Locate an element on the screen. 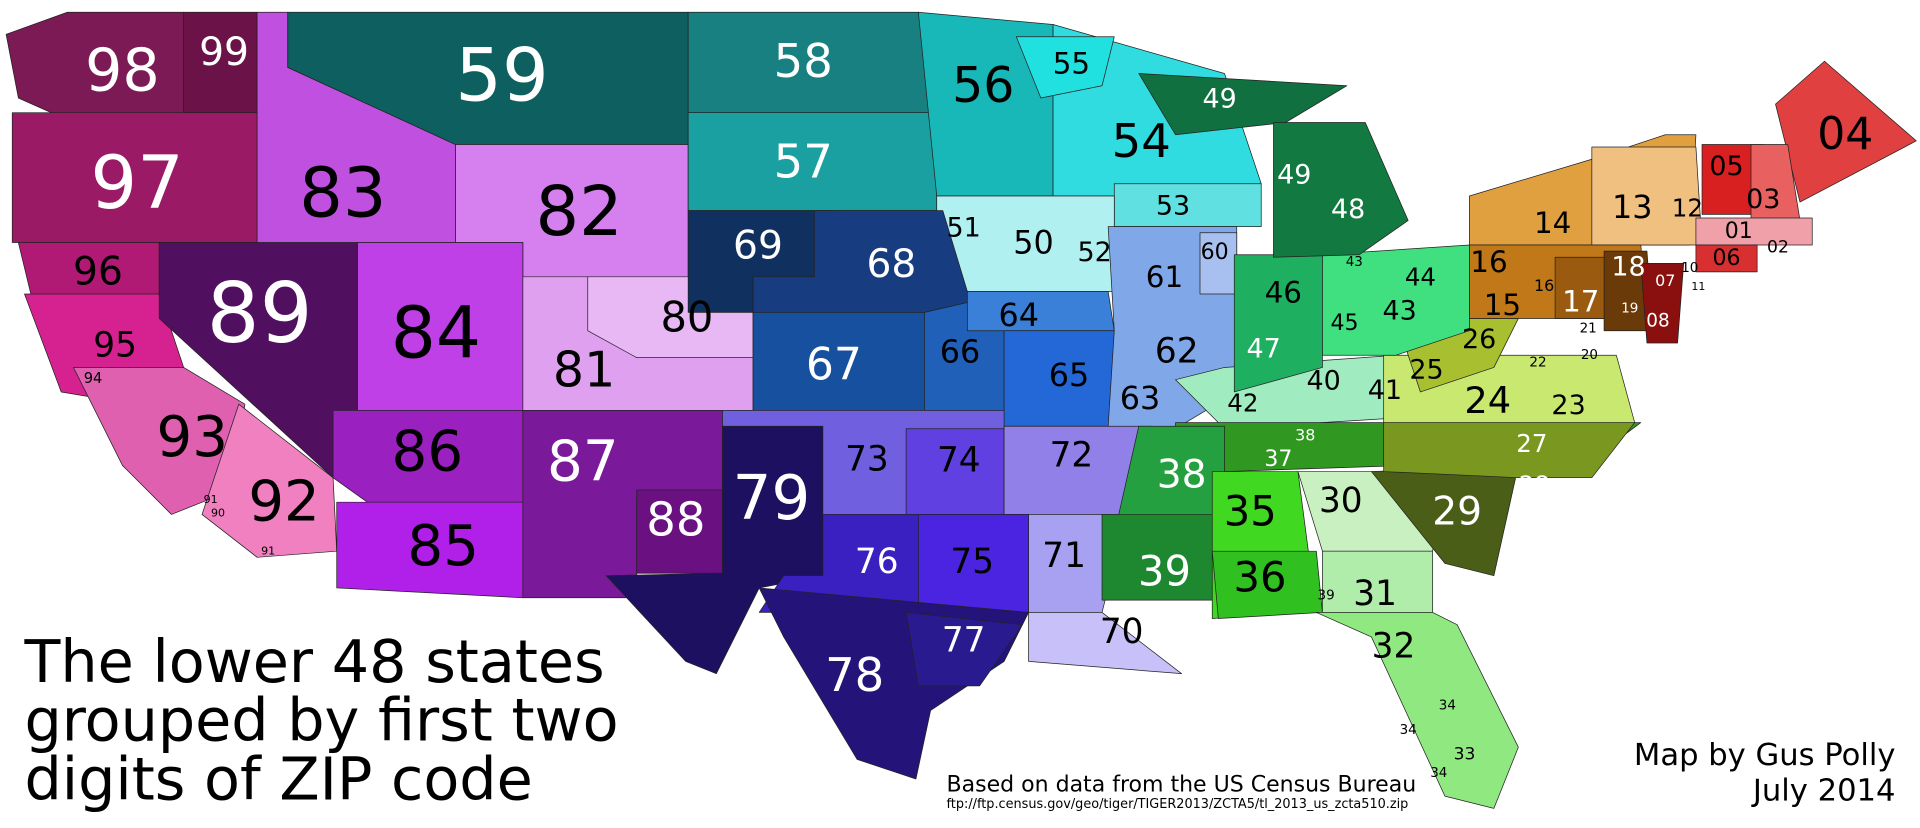 The height and width of the screenshot is (828, 1920). zip-label: 64 is located at coordinates (1019, 315).